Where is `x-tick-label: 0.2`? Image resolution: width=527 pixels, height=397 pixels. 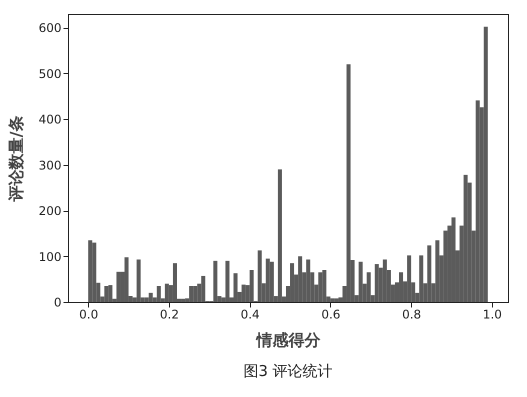
x-tick-label: 0.2 is located at coordinates (169, 315).